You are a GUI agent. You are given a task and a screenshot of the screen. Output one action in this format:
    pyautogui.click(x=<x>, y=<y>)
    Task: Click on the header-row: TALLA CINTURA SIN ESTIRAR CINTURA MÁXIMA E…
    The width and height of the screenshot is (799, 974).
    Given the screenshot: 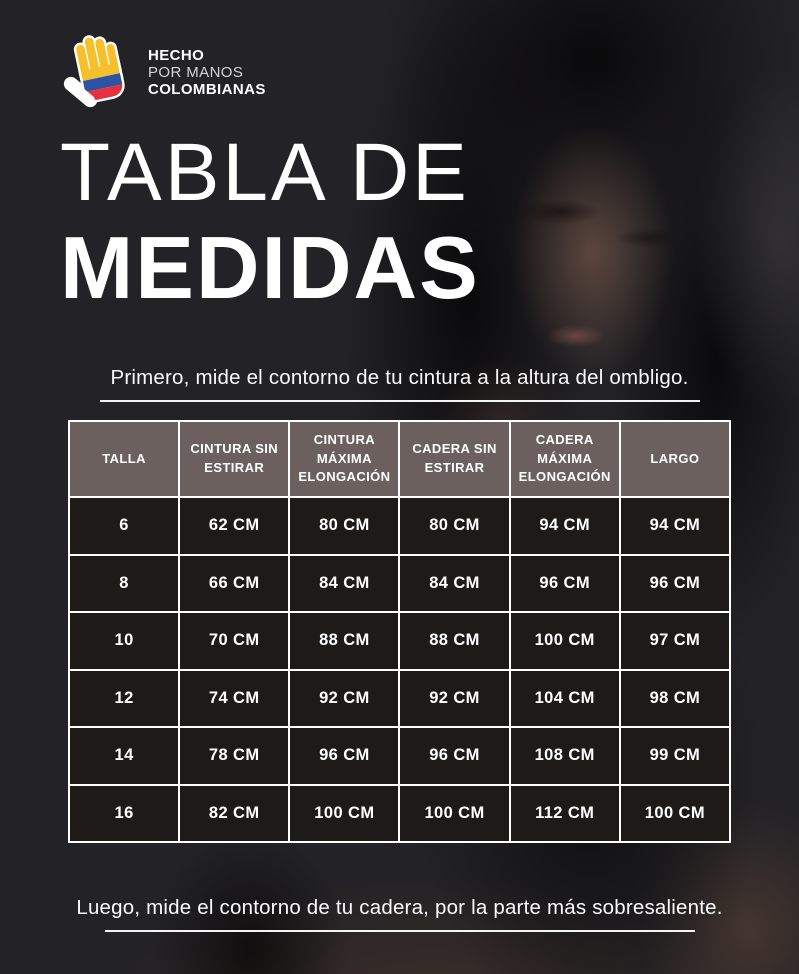 What is the action you would take?
    pyautogui.click(x=399, y=459)
    